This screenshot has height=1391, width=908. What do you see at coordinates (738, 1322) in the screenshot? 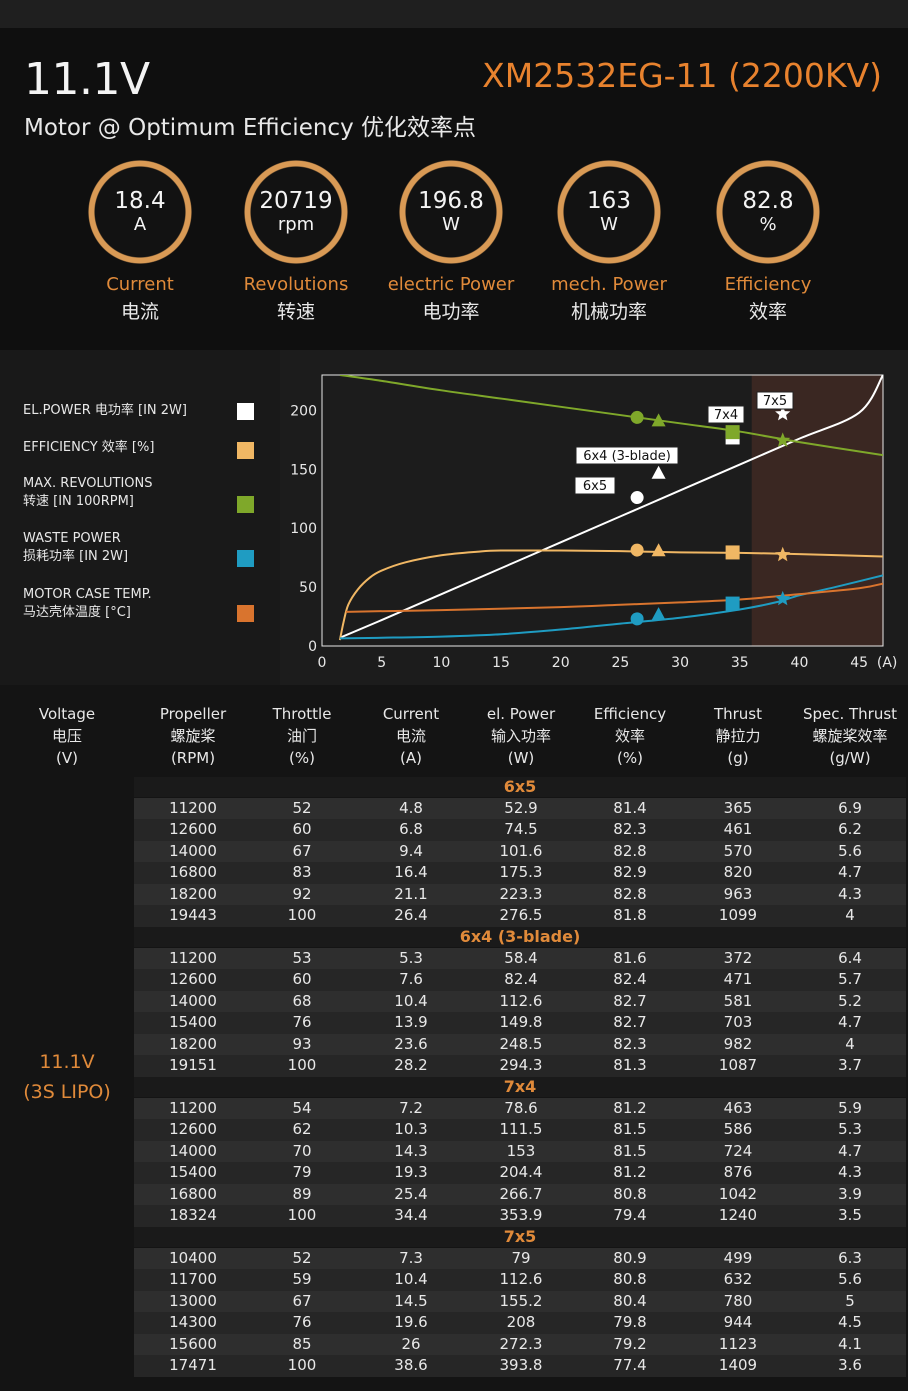
I see `table-cell: 944` at bounding box center [738, 1322].